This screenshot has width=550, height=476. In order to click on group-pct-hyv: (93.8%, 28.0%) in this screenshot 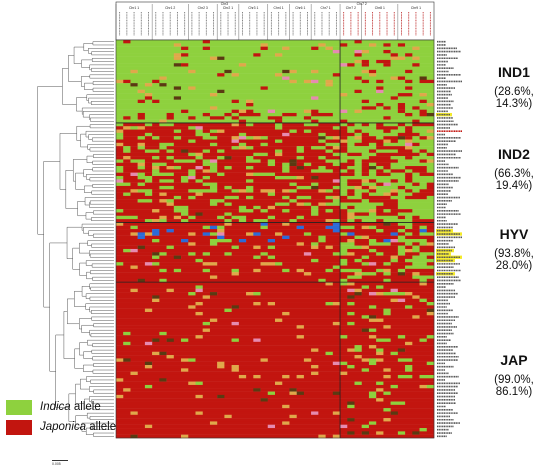, I will do `click(514, 260)`.